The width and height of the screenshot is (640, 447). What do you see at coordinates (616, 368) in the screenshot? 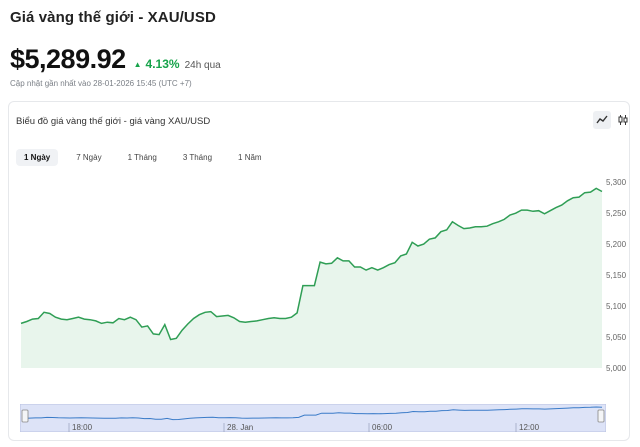
I see `y-tick-label: 5,000` at bounding box center [616, 368].